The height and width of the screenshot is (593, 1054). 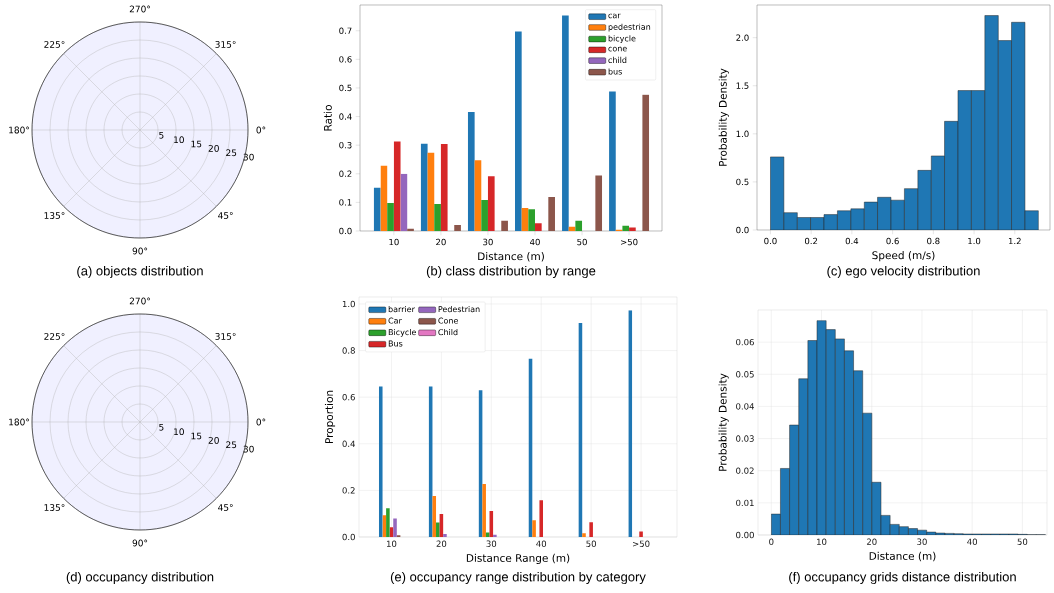 I want to click on y-tick-label: 0.03, so click(x=745, y=438).